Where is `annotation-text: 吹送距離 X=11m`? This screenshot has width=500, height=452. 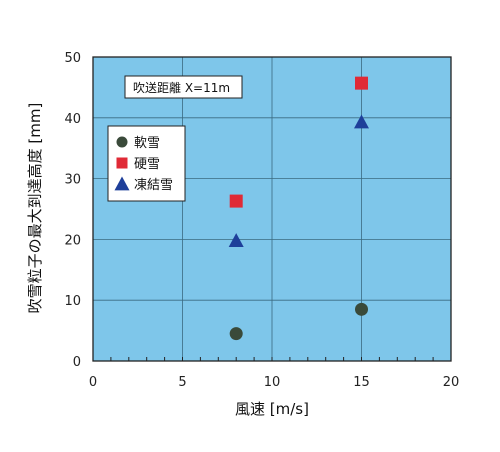 annotation-text: 吹送距離 X=11m is located at coordinates (181, 87).